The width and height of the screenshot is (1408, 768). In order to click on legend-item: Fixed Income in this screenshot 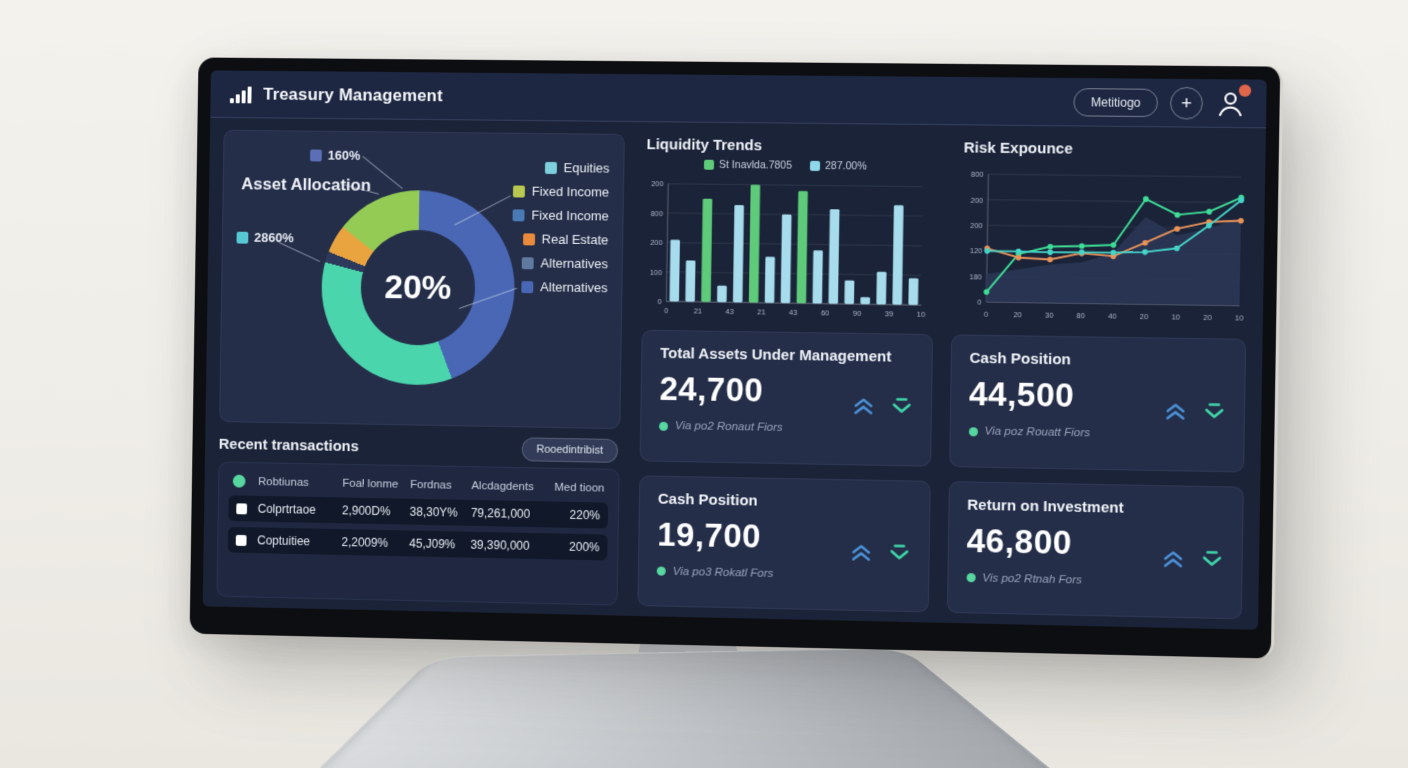, I will do `click(560, 191)`.